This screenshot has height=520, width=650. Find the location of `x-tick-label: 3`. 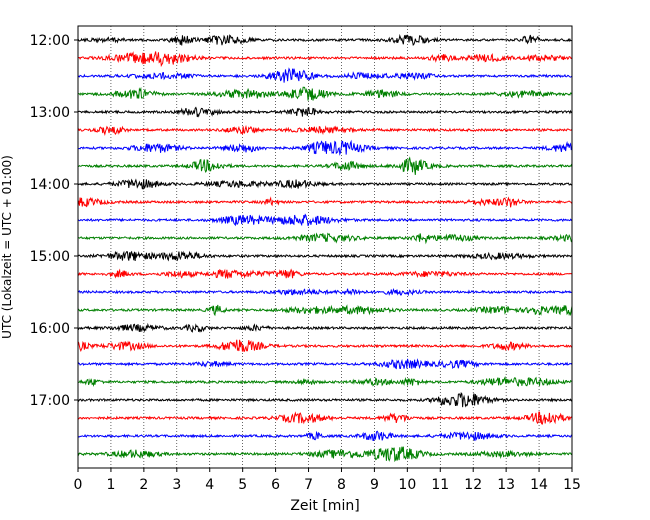

x-tick-label: 3 is located at coordinates (176, 485).